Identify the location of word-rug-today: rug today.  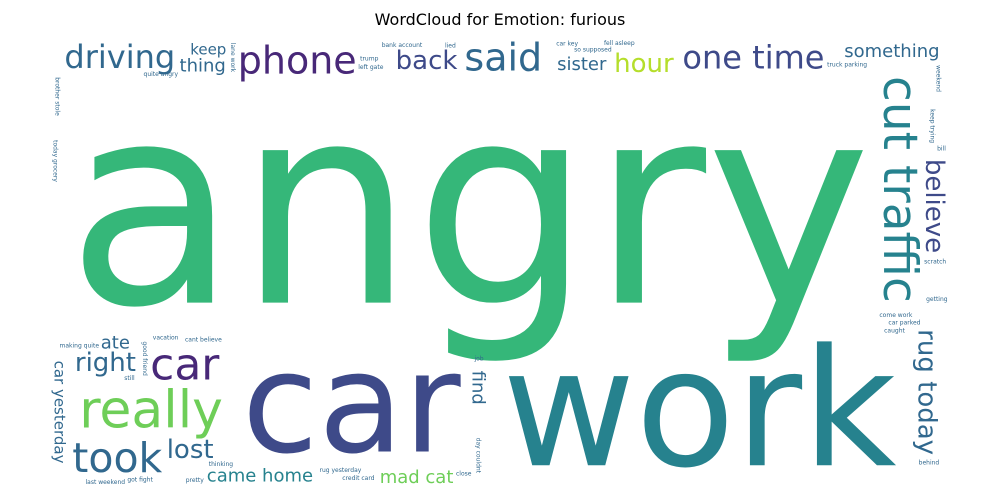
(927, 392).